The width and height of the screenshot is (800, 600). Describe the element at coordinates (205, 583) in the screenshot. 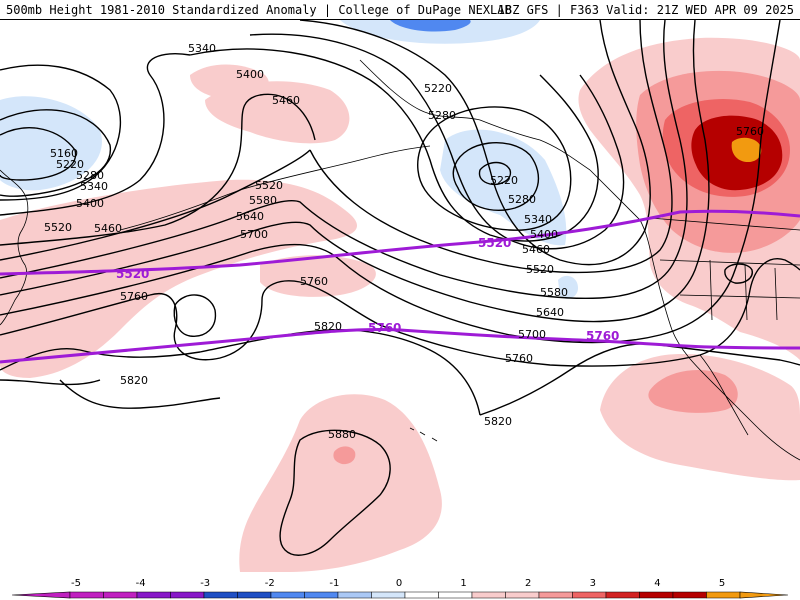

I see `legend-tick-label: -3` at that location.